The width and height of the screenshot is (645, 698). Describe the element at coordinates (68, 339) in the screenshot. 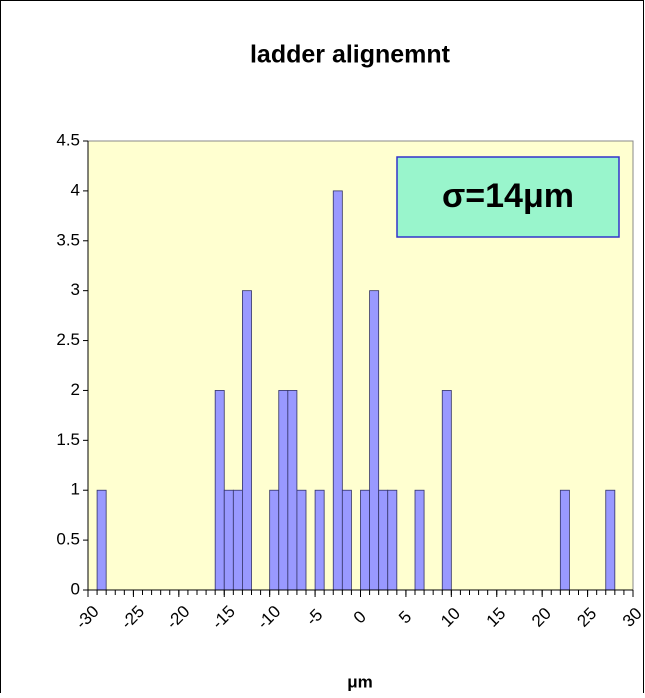

I see `y-tick-label: 2.5` at that location.